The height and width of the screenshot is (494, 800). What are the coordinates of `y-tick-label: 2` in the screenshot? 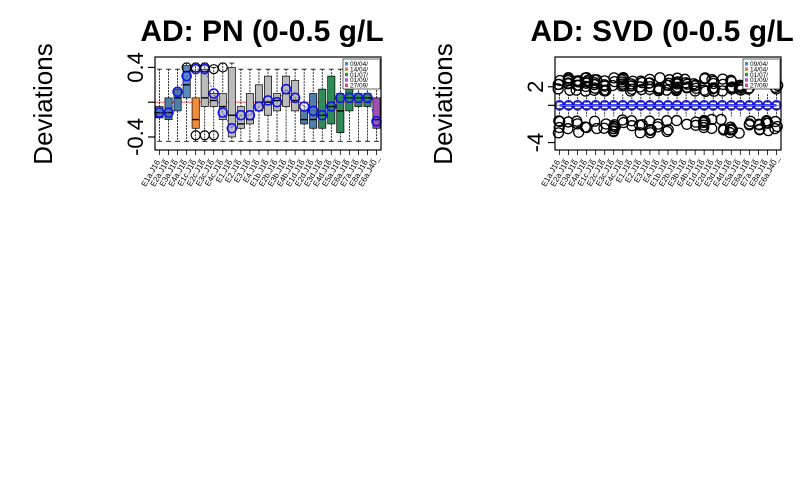 It's located at (535, 87).